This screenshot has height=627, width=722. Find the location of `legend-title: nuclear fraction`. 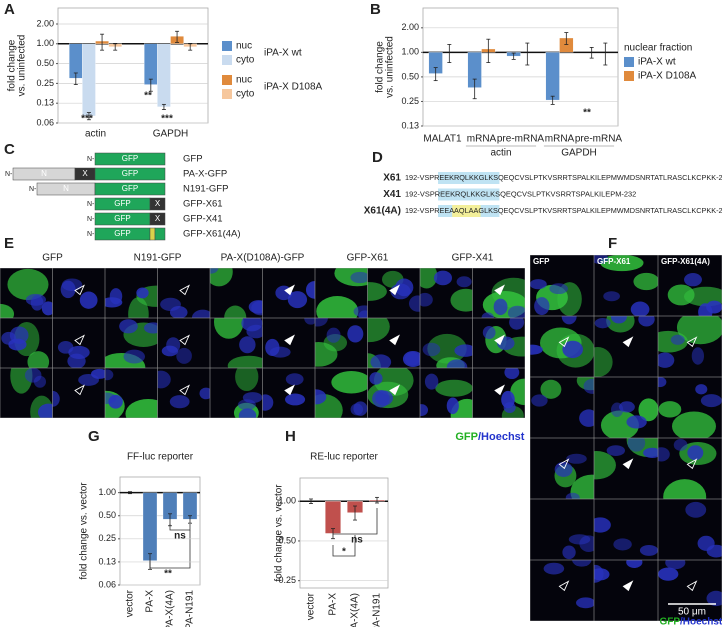

legend-title: nuclear fraction is located at coordinates (658, 48).